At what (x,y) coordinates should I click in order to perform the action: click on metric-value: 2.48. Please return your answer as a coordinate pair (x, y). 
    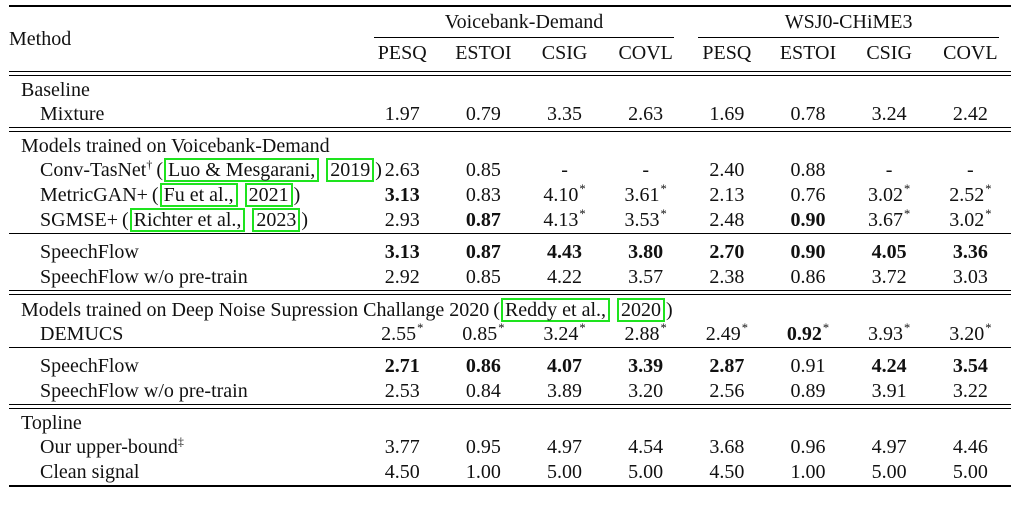
    Looking at the image, I should click on (727, 220).